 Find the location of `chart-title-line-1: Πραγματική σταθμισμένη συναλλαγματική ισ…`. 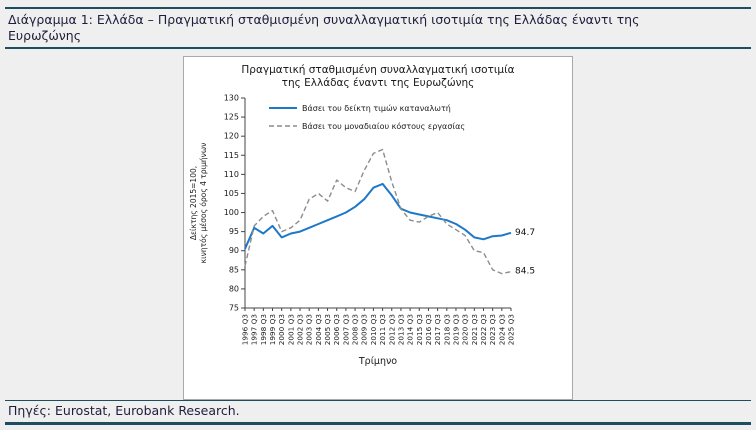

chart-title-line-1: Πραγματική σταθμισμένη συναλλαγματική ισ… is located at coordinates (377, 70).